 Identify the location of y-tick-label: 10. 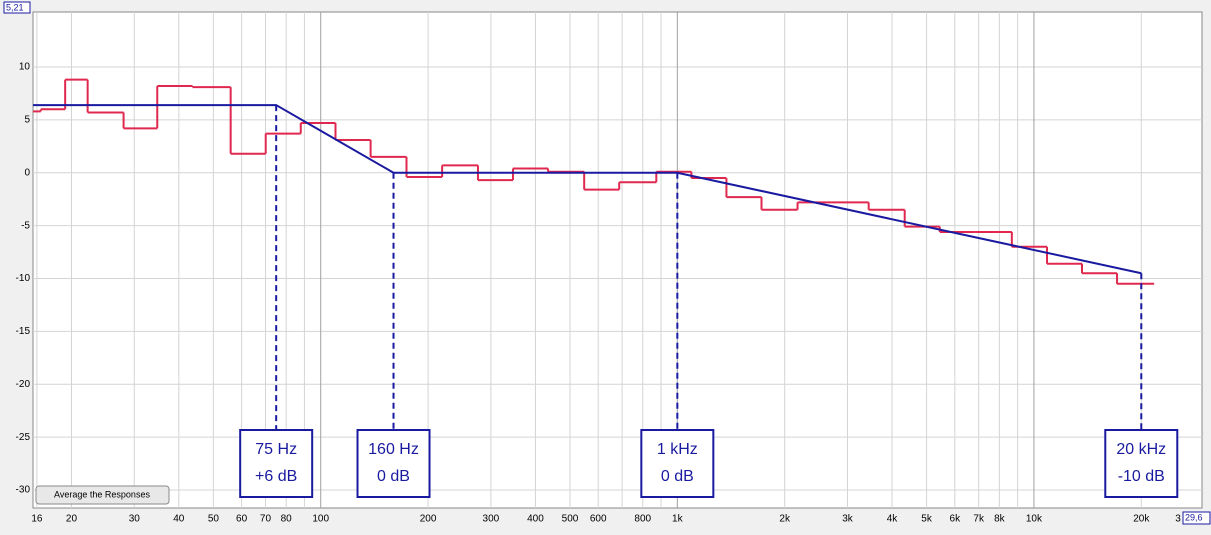
(25, 67).